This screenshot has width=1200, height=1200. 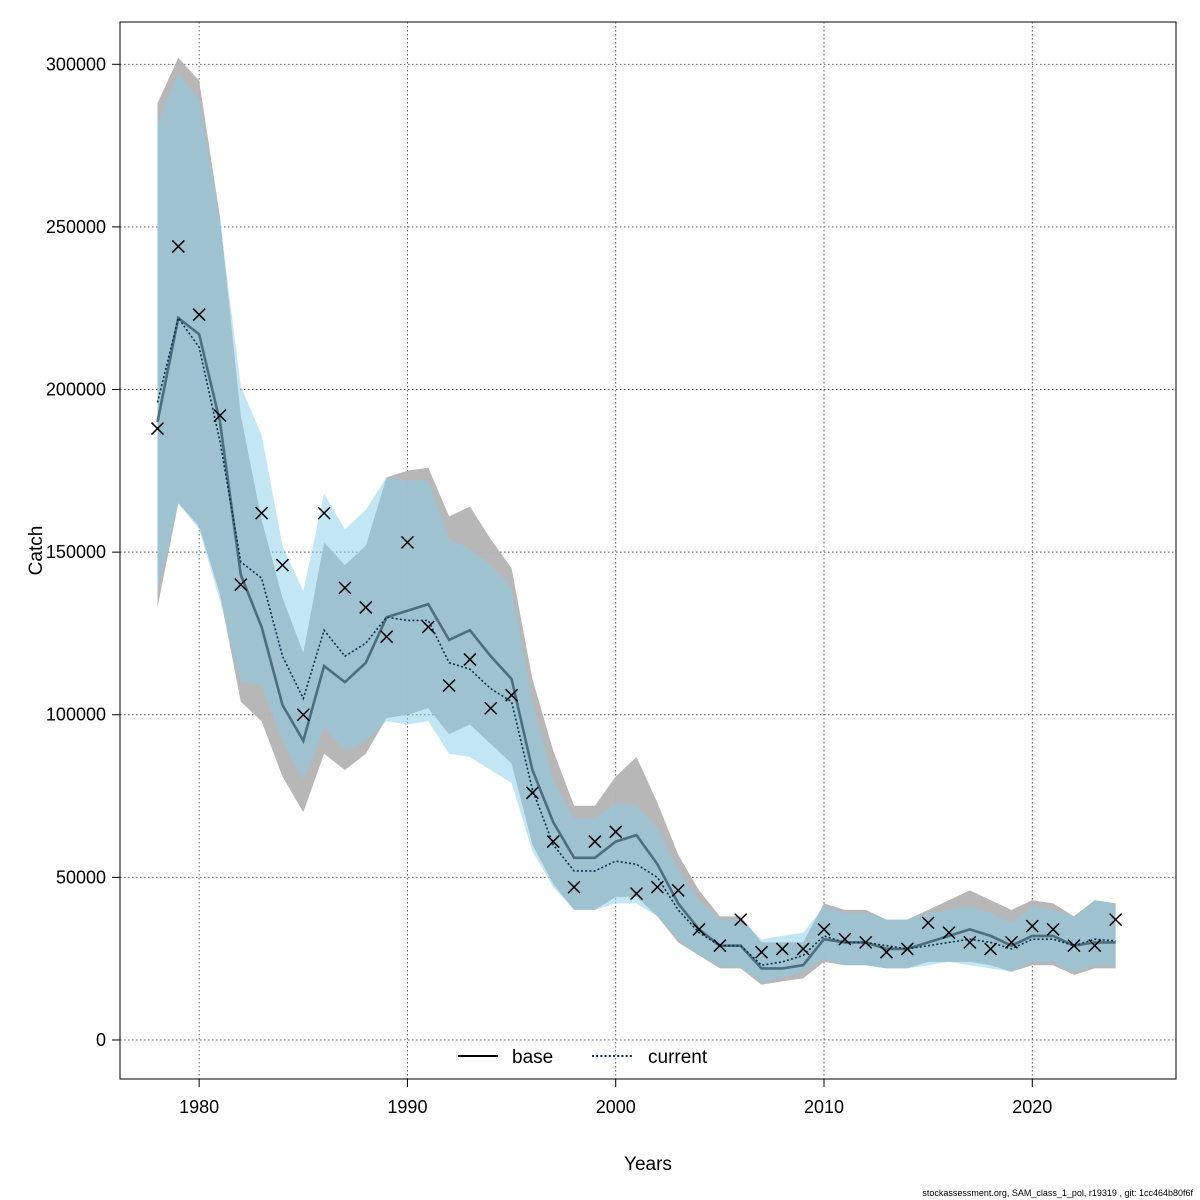 I want to click on observed-point-2006, so click(x=741, y=920).